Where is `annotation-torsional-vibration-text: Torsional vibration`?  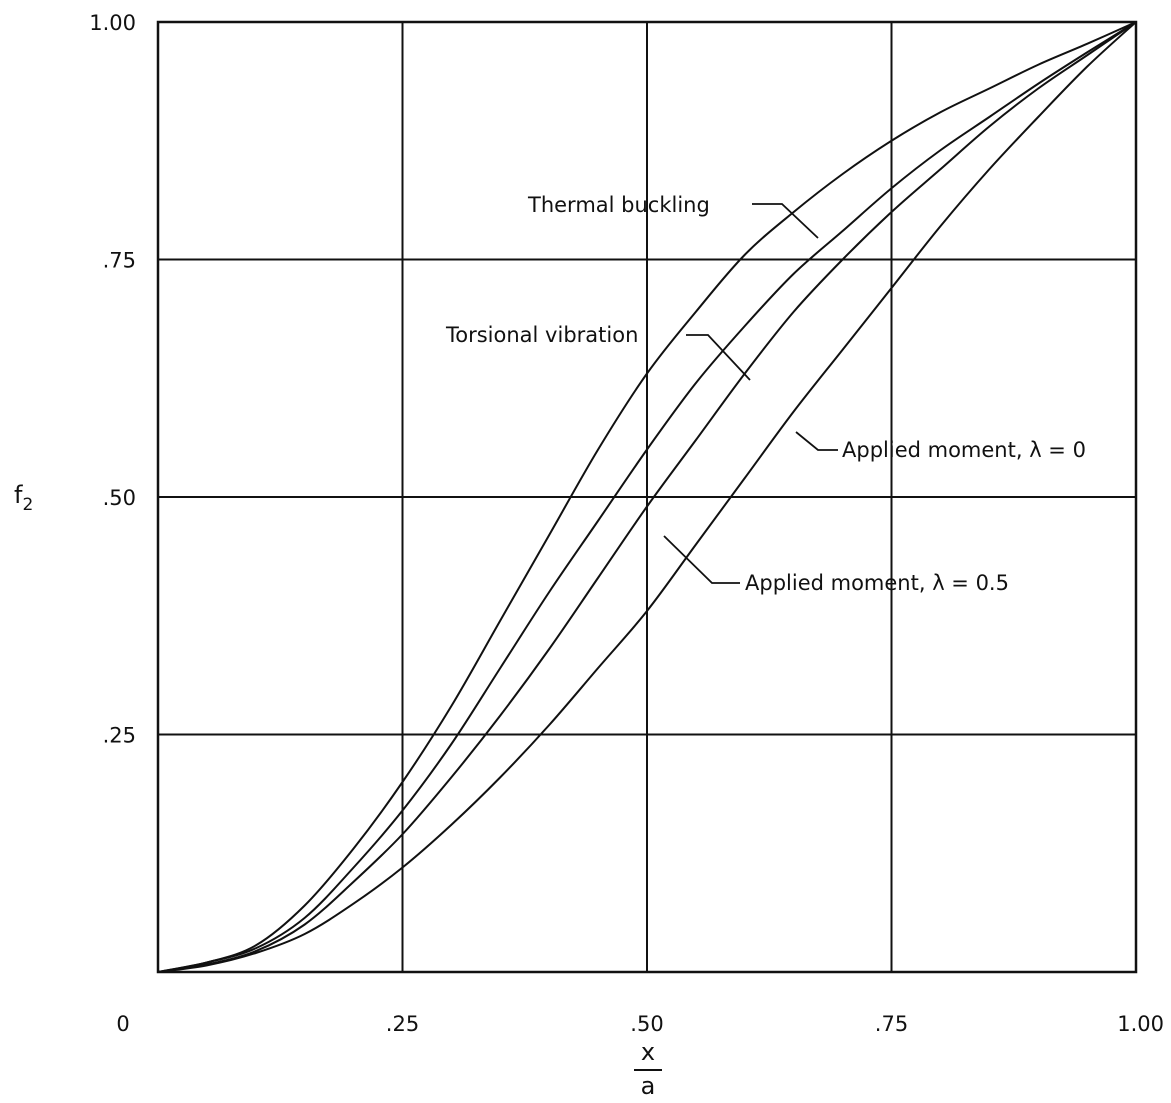
annotation-torsional-vibration-text: Torsional vibration is located at coordinates (541, 335).